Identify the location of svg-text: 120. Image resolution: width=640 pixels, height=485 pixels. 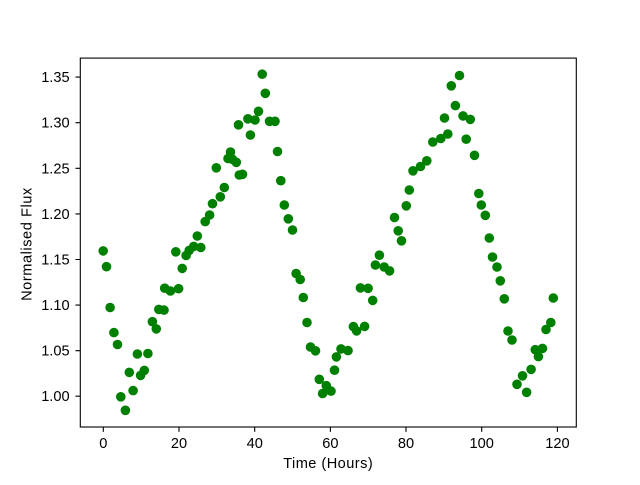
(557, 444).